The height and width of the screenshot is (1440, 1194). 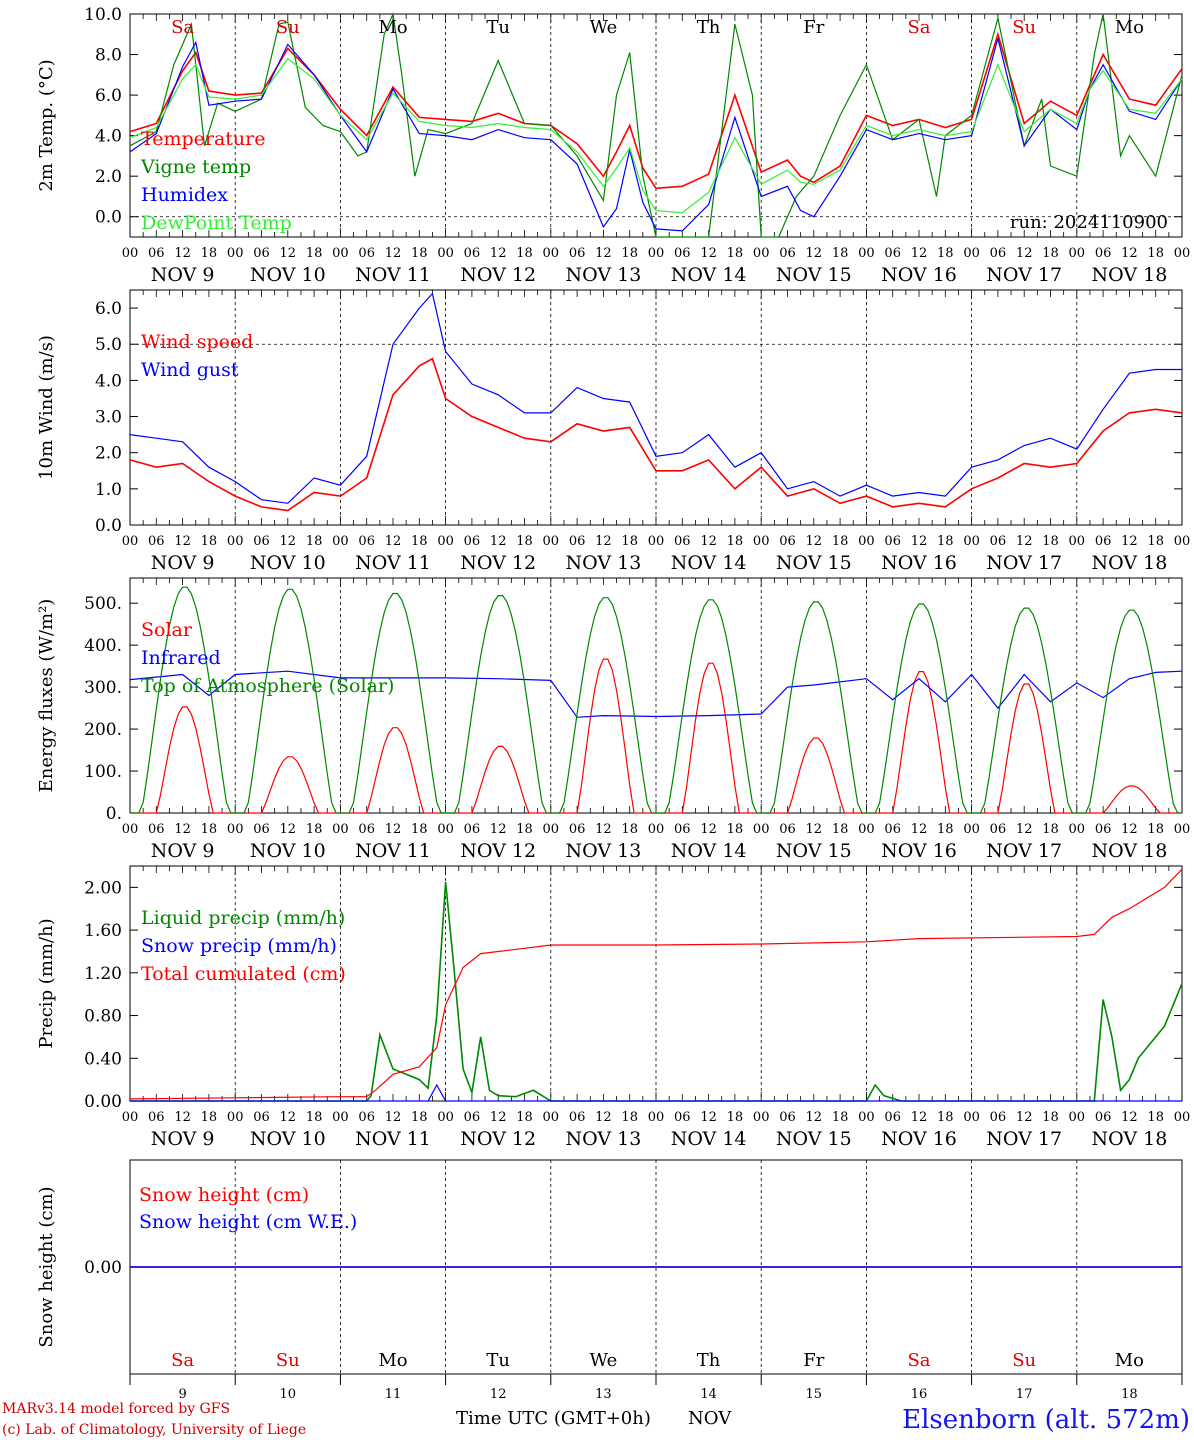 I want to click on day-tick-label: NOV 13, so click(x=603, y=563).